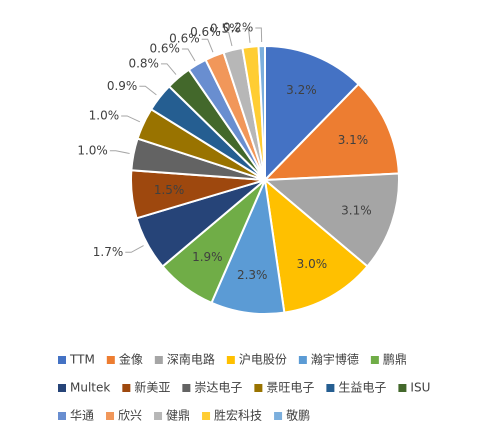  Describe the element at coordinates (298, 416) in the screenshot. I see `legend-label: 敬鹏` at that location.